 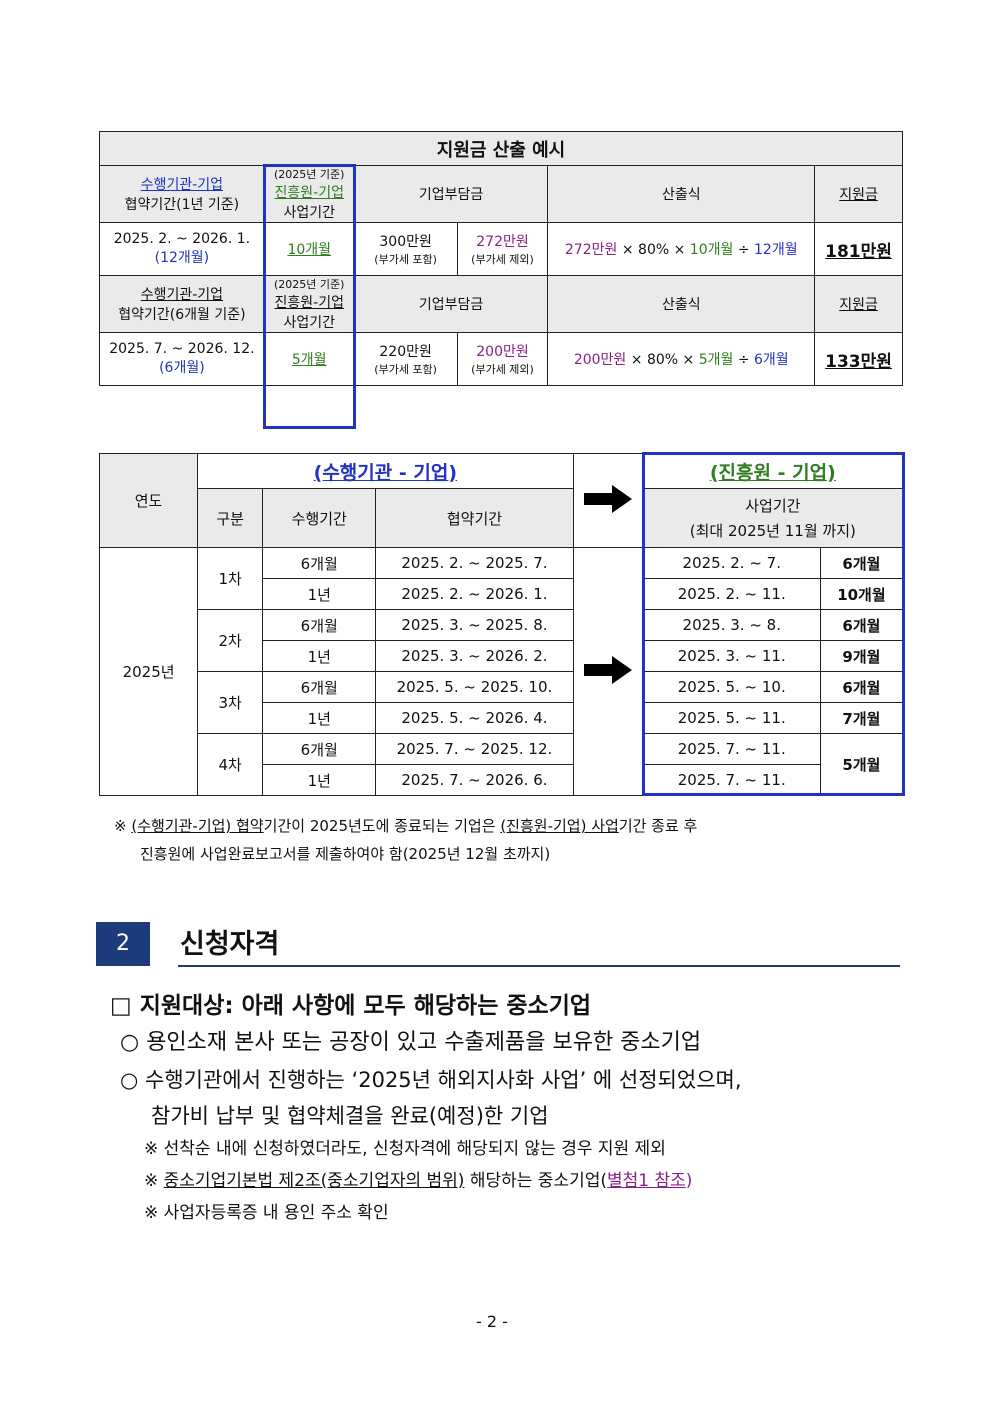 I want to click on sub2-mark: ※, so click(x=154, y=1181).